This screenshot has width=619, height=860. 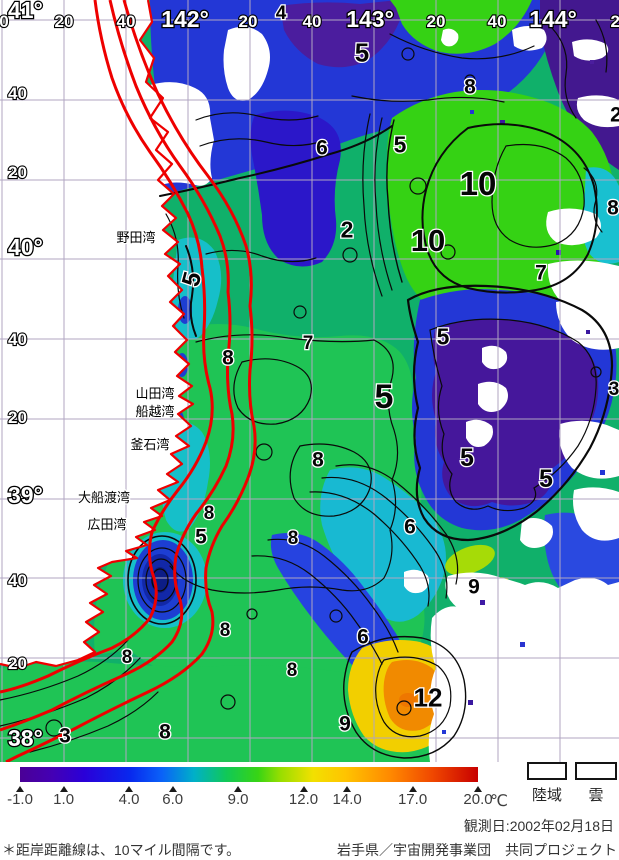 What do you see at coordinates (173, 799) in the screenshot?
I see `colorbar-tick-label: 6.0` at bounding box center [173, 799].